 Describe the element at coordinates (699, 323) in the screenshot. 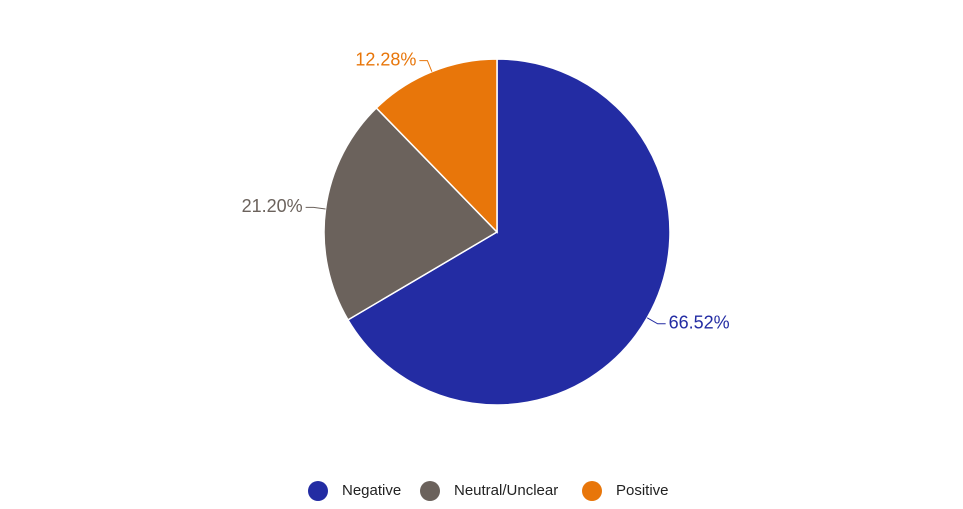

I see `data-label: 66.52%` at that location.